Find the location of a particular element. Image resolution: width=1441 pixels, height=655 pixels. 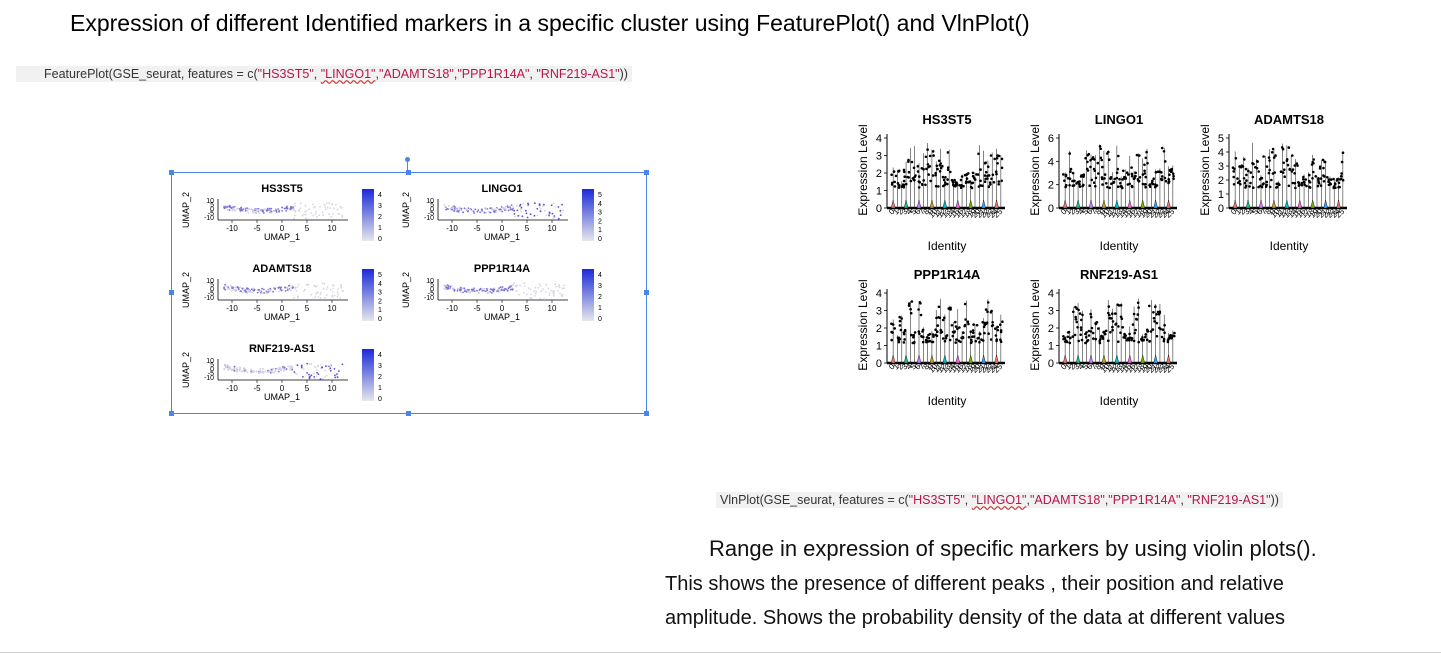

resize-handle-e is located at coordinates (646, 292).